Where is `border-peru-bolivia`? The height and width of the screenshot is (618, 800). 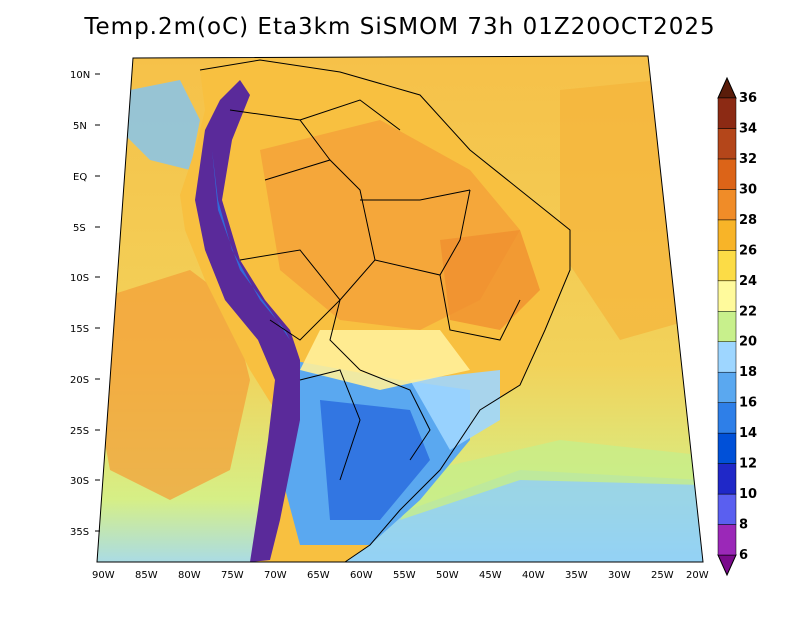
border-peru-bolivia is located at coordinates (290, 295).